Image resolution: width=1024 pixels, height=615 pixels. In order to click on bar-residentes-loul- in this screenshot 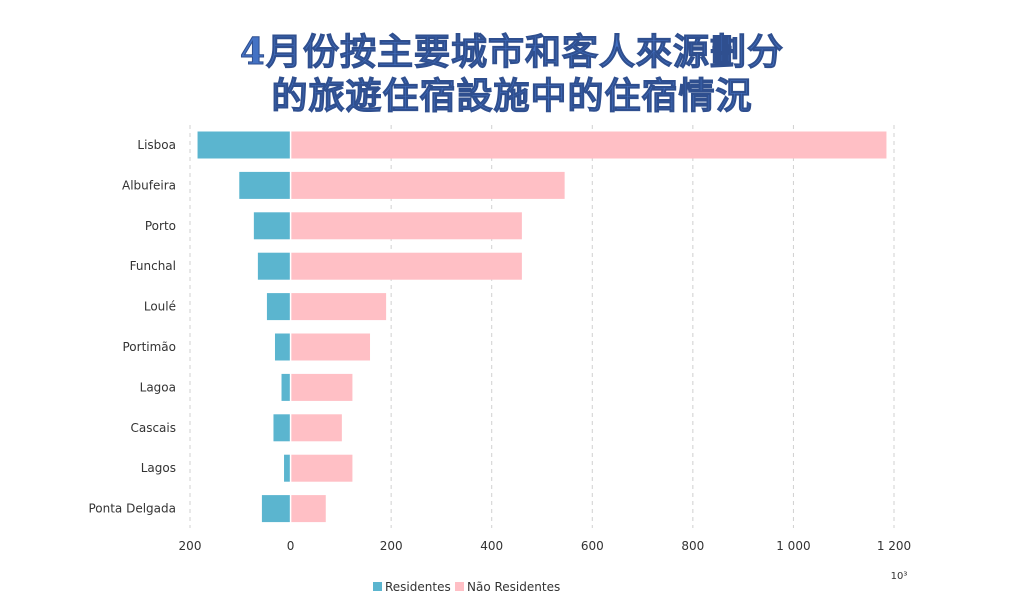, I will do `click(278, 307)`.